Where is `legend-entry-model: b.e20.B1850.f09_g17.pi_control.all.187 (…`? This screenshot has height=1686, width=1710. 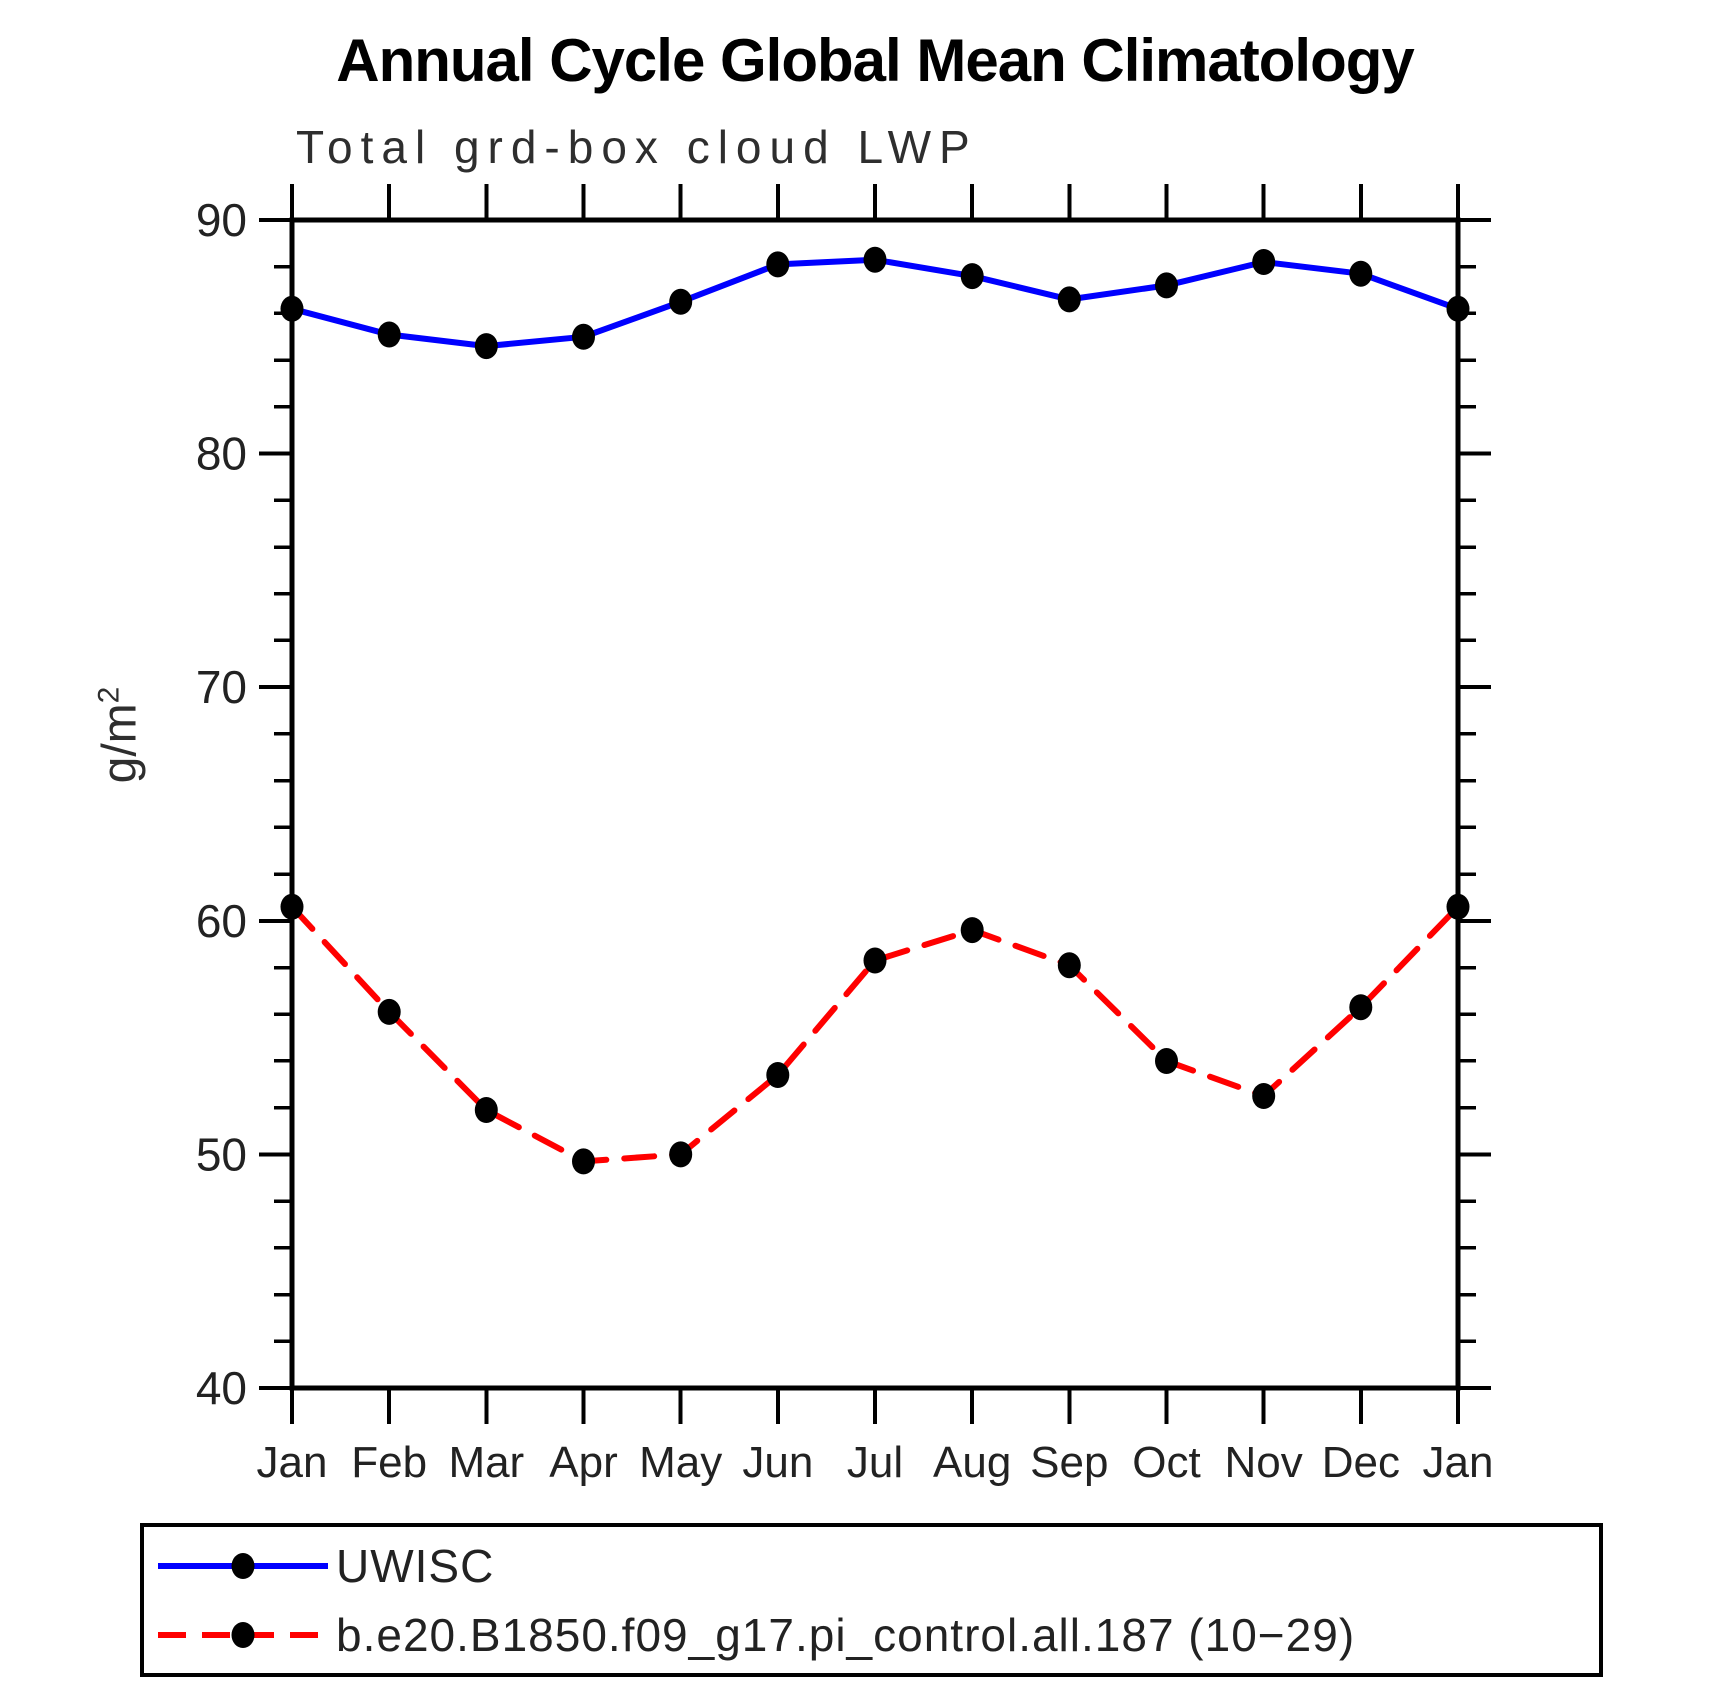
legend-entry-model: b.e20.B1850.f09_g17.pi_control.all.187 (… is located at coordinates (874, 1635).